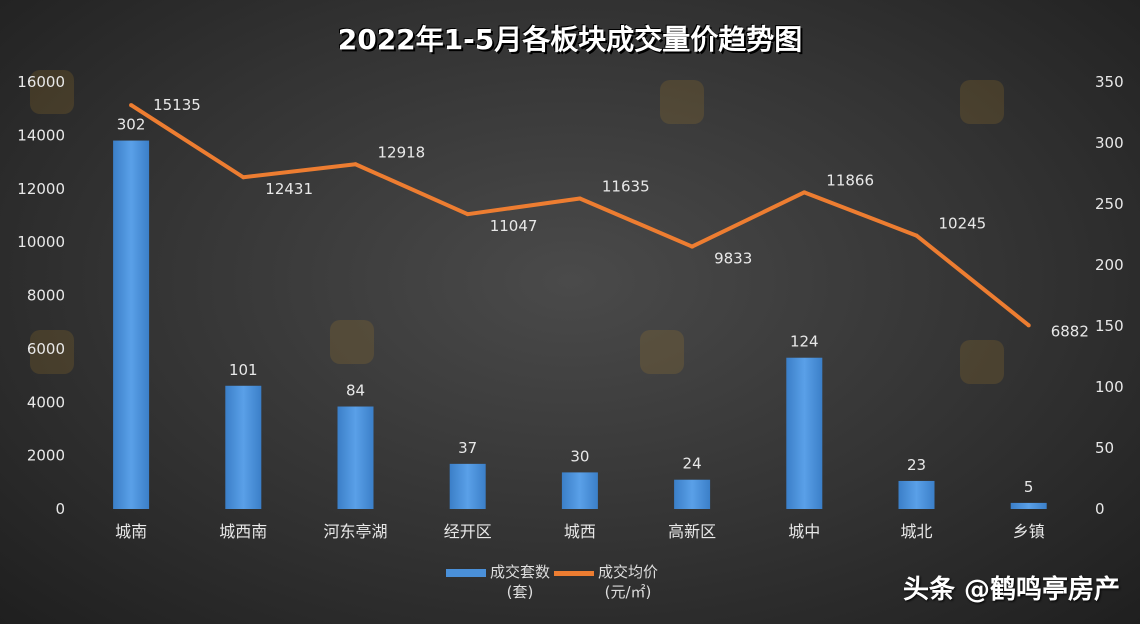 The width and height of the screenshot is (1140, 624). What do you see at coordinates (804, 531) in the screenshot?
I see `category-label: 城中` at bounding box center [804, 531].